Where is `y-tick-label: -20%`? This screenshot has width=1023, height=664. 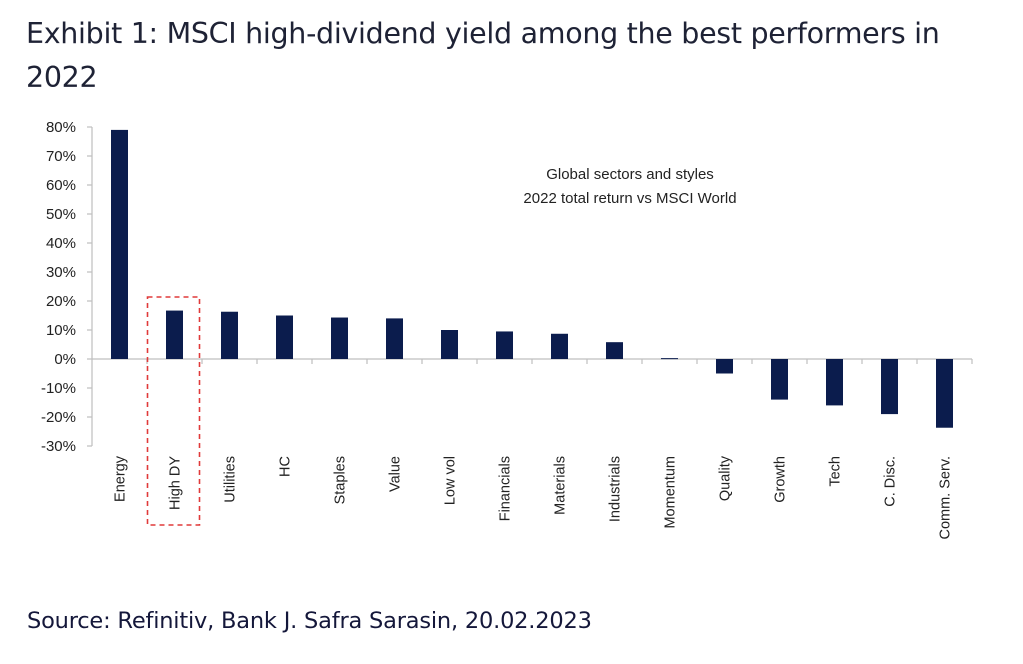 y-tick-label: -20% is located at coordinates (58, 417).